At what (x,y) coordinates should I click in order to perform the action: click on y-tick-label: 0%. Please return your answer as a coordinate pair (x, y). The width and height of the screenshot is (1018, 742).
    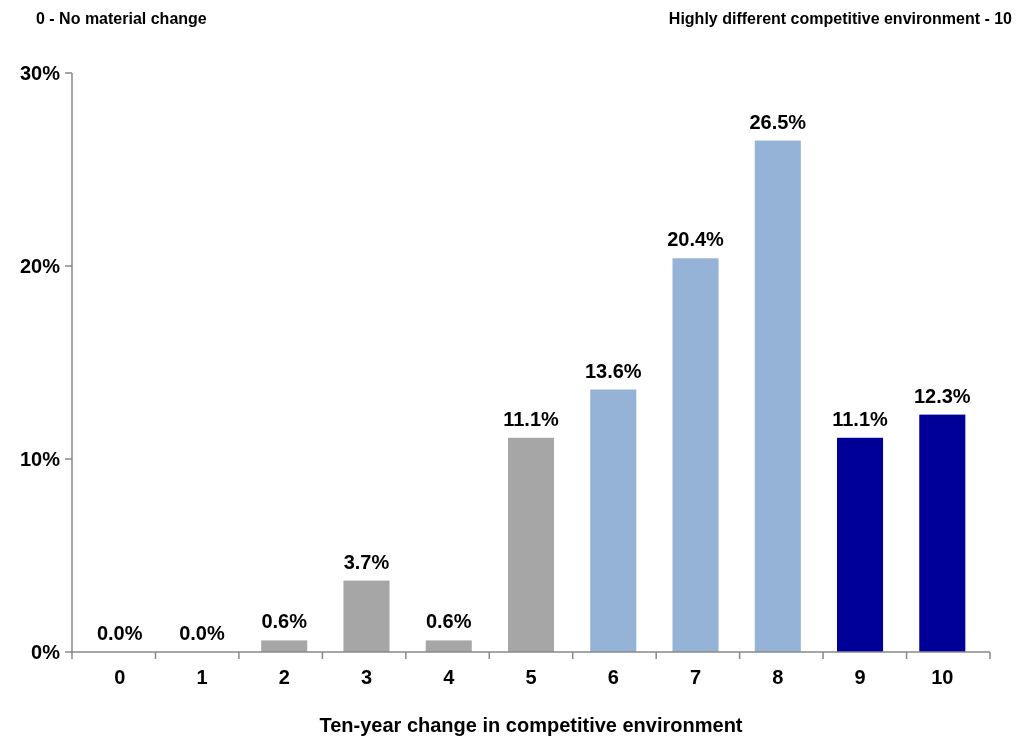
    Looking at the image, I should click on (46, 652).